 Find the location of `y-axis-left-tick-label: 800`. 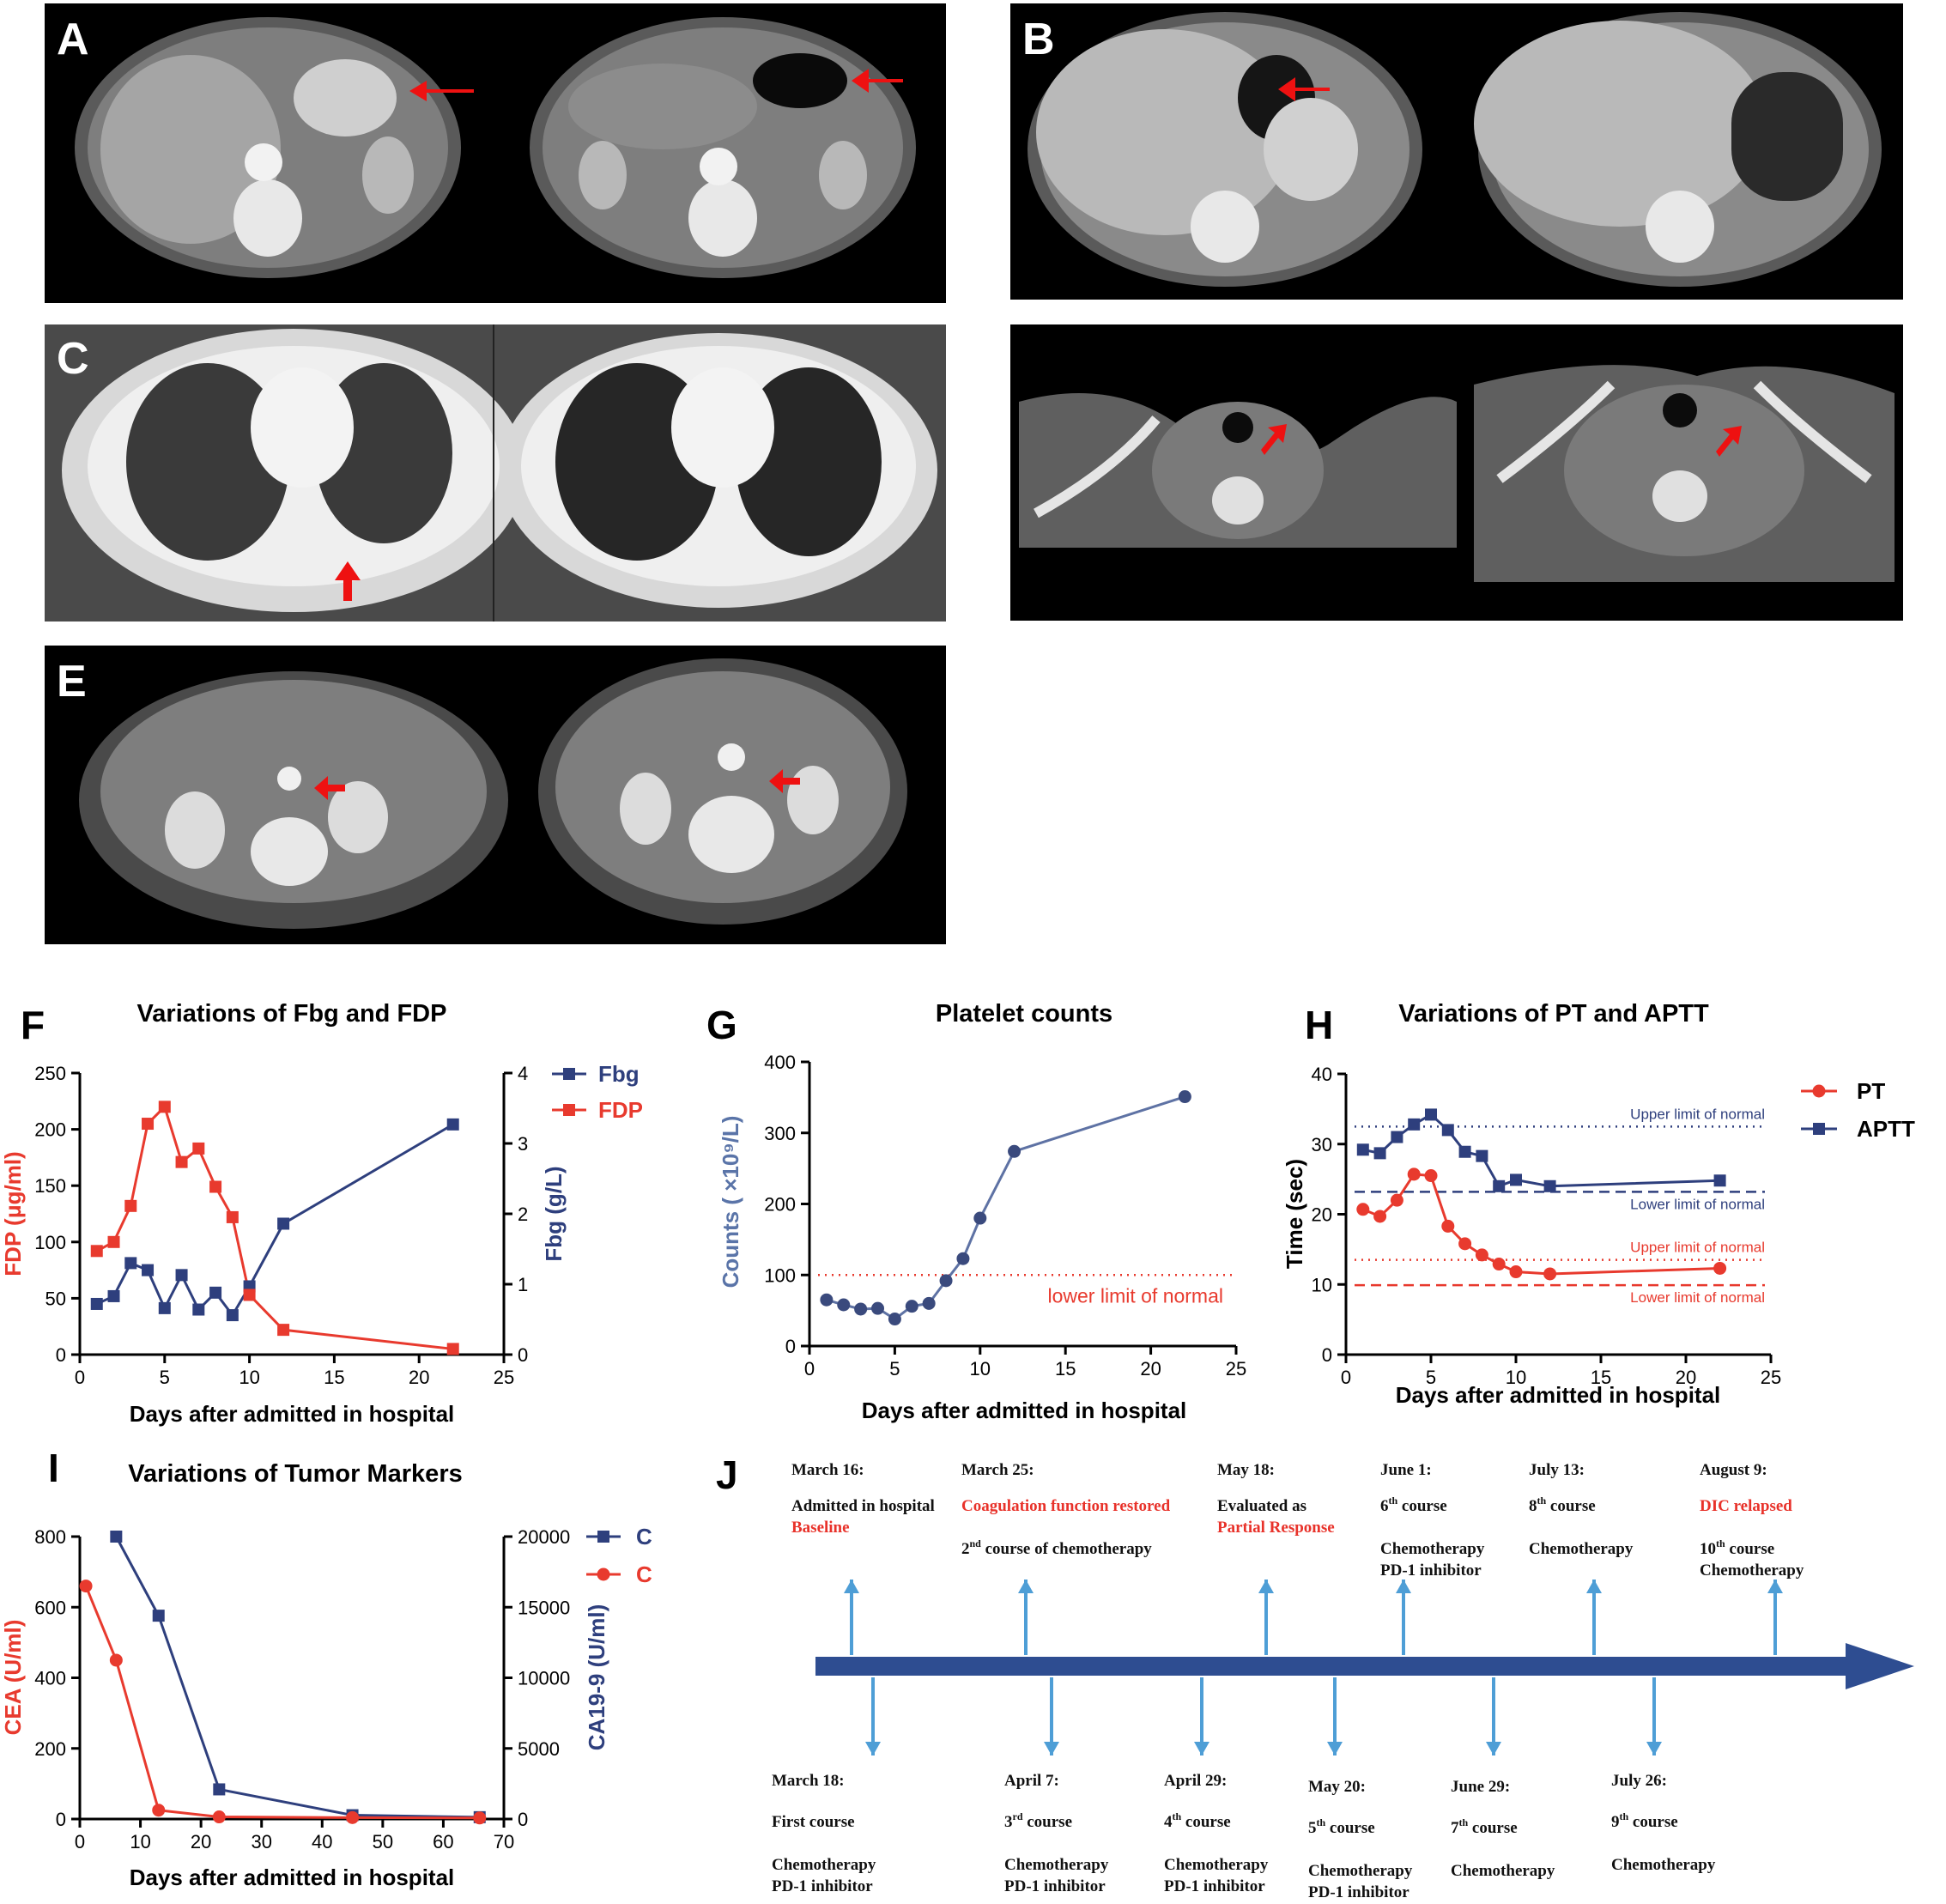

y-axis-left-tick-label: 800 is located at coordinates (50, 1537).